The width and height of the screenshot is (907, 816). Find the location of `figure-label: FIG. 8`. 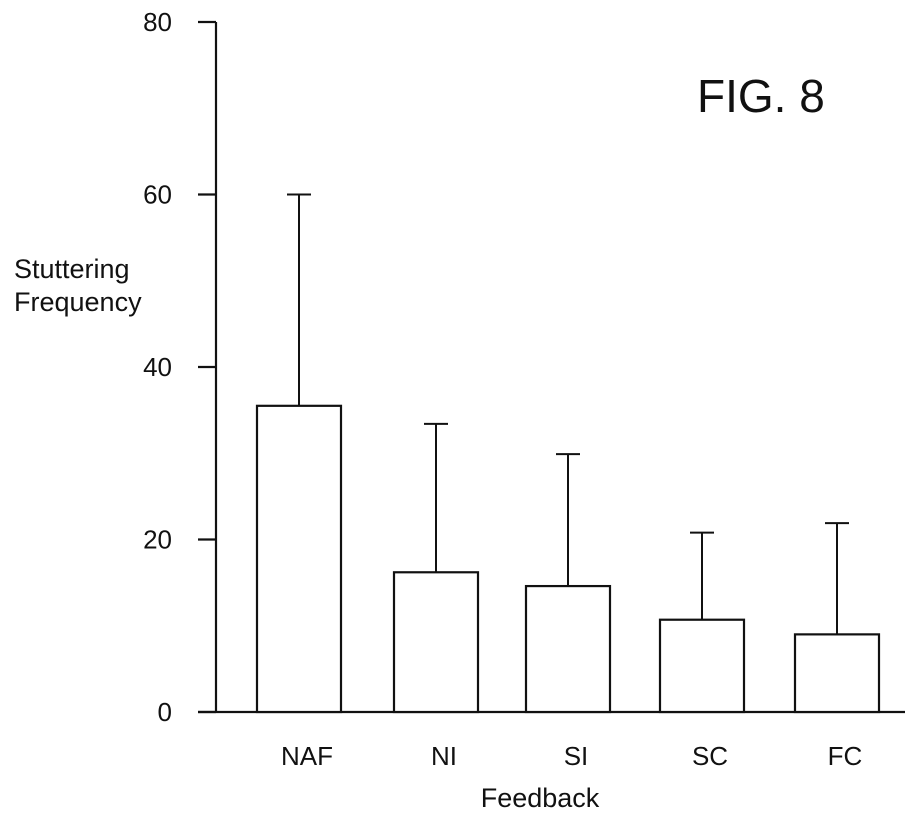

figure-label: FIG. 8 is located at coordinates (761, 96).